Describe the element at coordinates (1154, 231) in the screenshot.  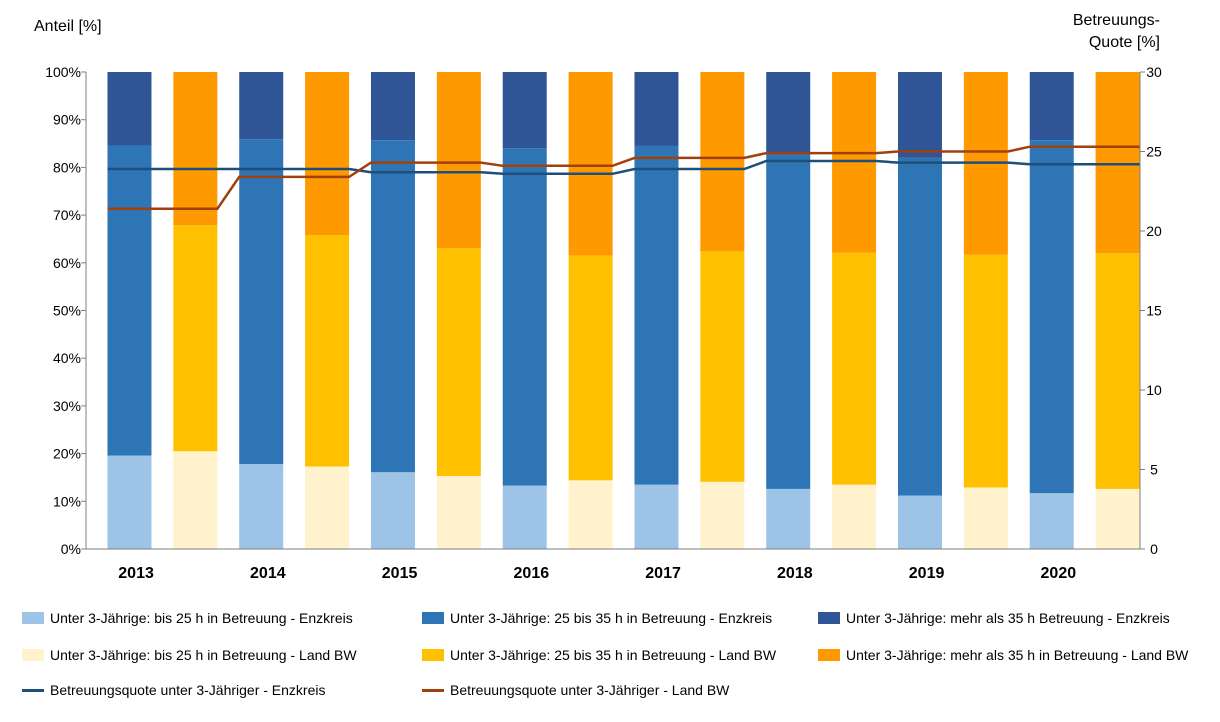
I see `right-tick-label: 20` at that location.